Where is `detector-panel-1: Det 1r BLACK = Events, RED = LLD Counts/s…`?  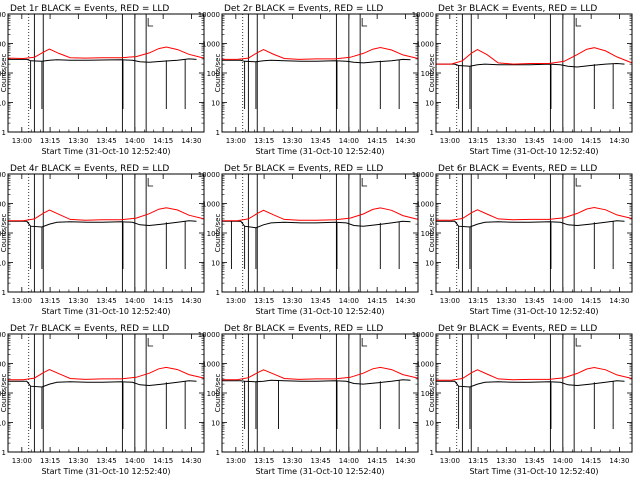 detector-panel-1: Det 1r BLACK = Events, RED = LLD Counts/s… is located at coordinates (102, 80).